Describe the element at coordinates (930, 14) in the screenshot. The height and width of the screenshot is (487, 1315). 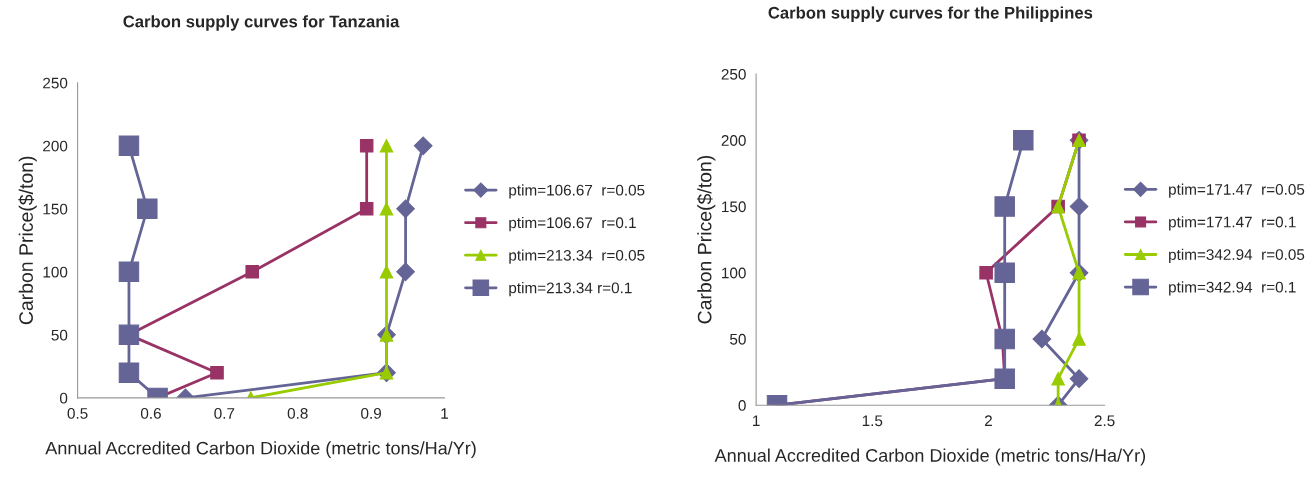
I see `chart-title: Carbon supply curves for the Philippines` at that location.